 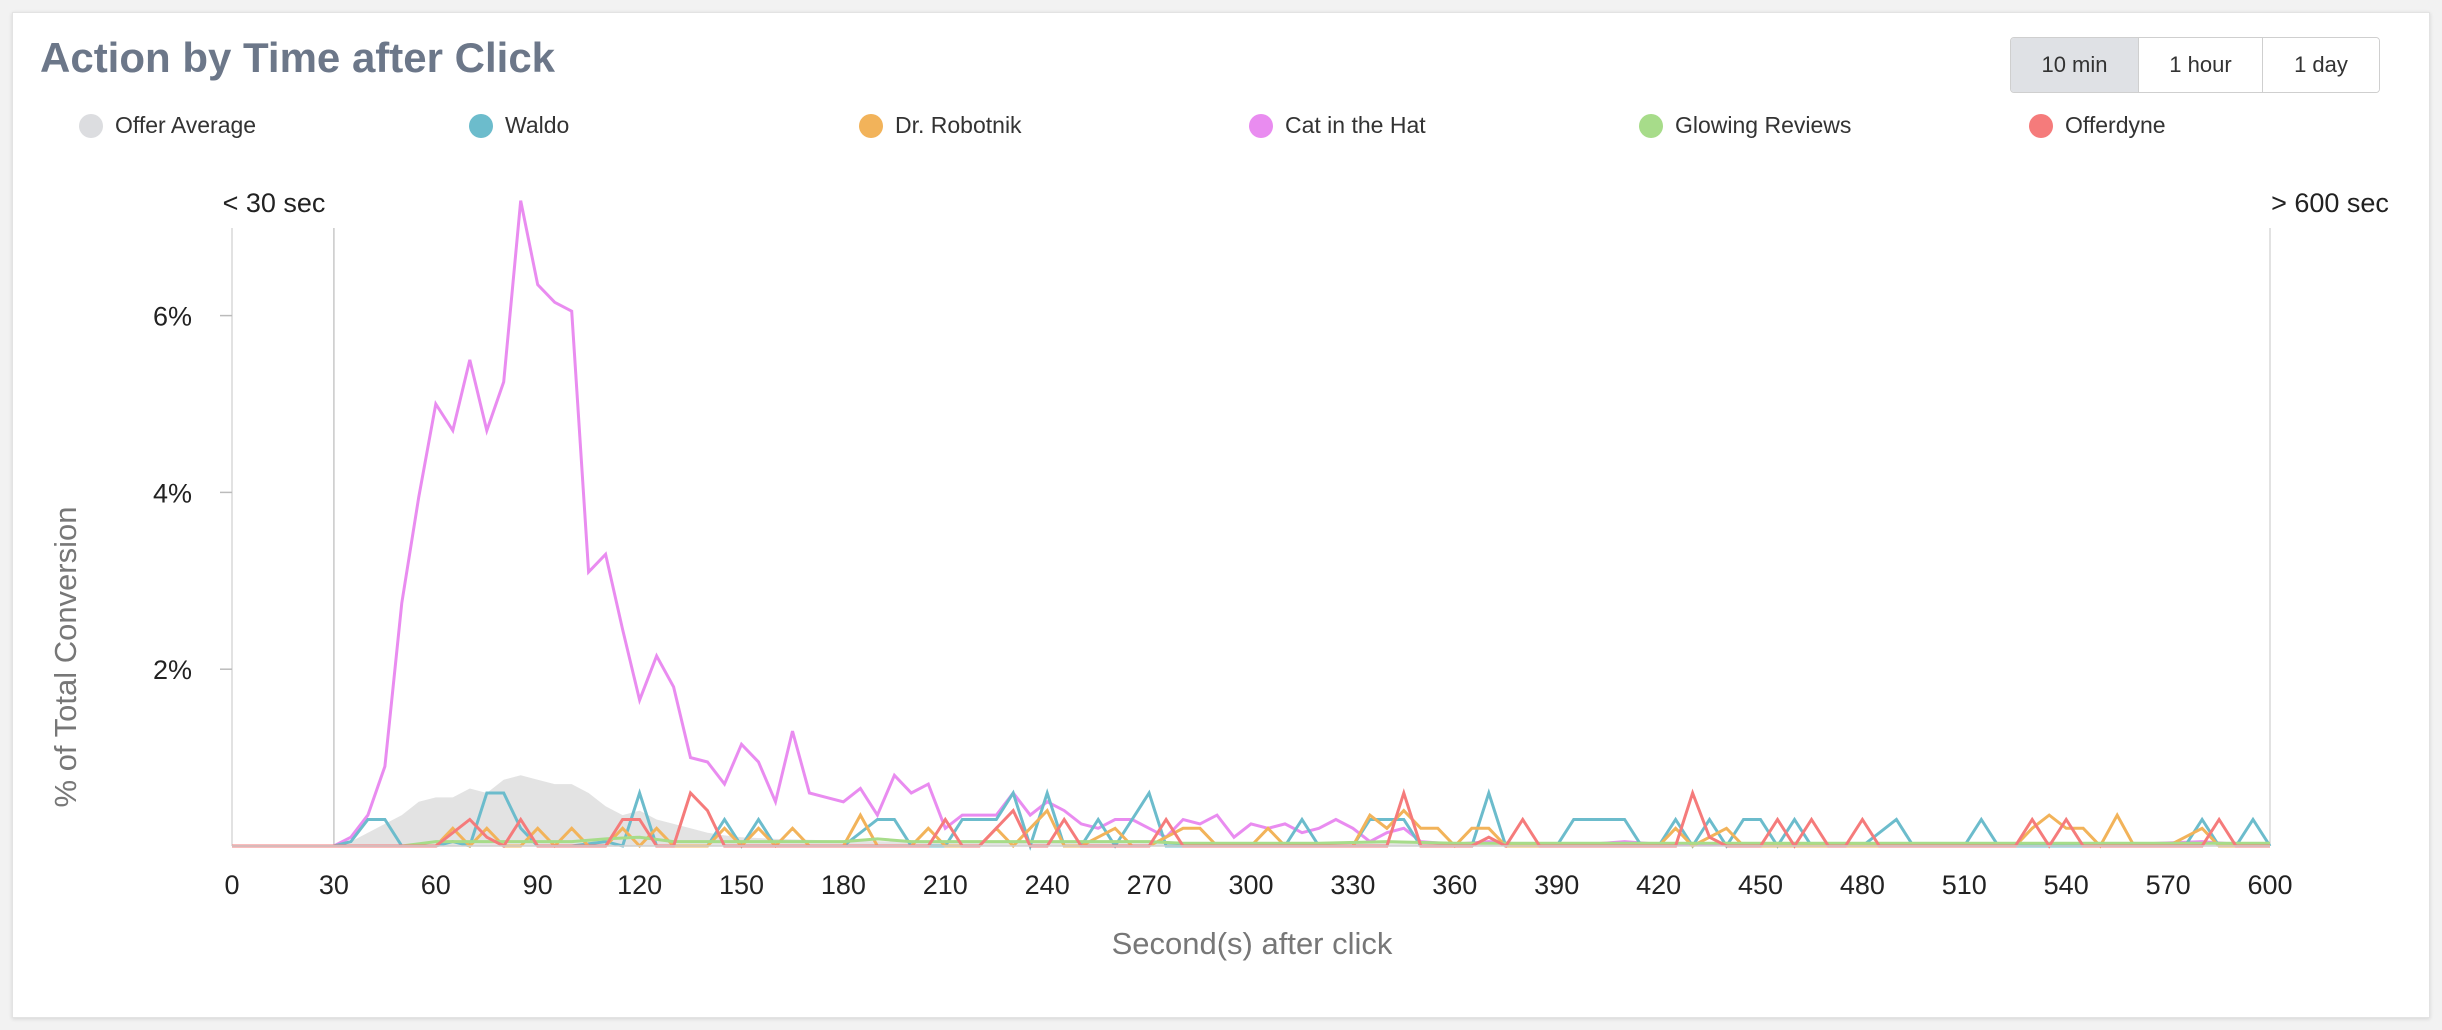 What do you see at coordinates (1658, 885) in the screenshot?
I see `x-tick-label: 420` at bounding box center [1658, 885].